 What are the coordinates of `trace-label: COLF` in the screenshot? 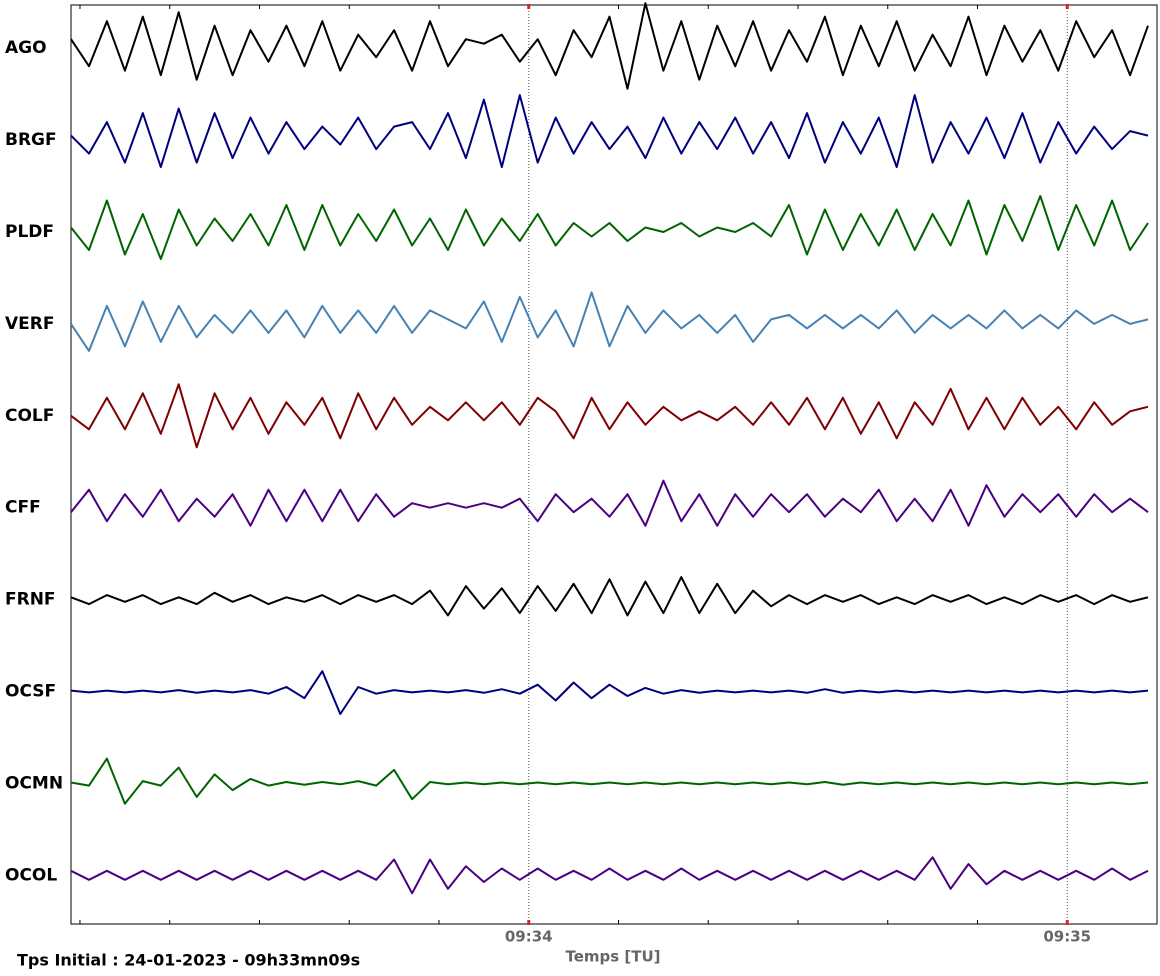 It's located at (29, 416).